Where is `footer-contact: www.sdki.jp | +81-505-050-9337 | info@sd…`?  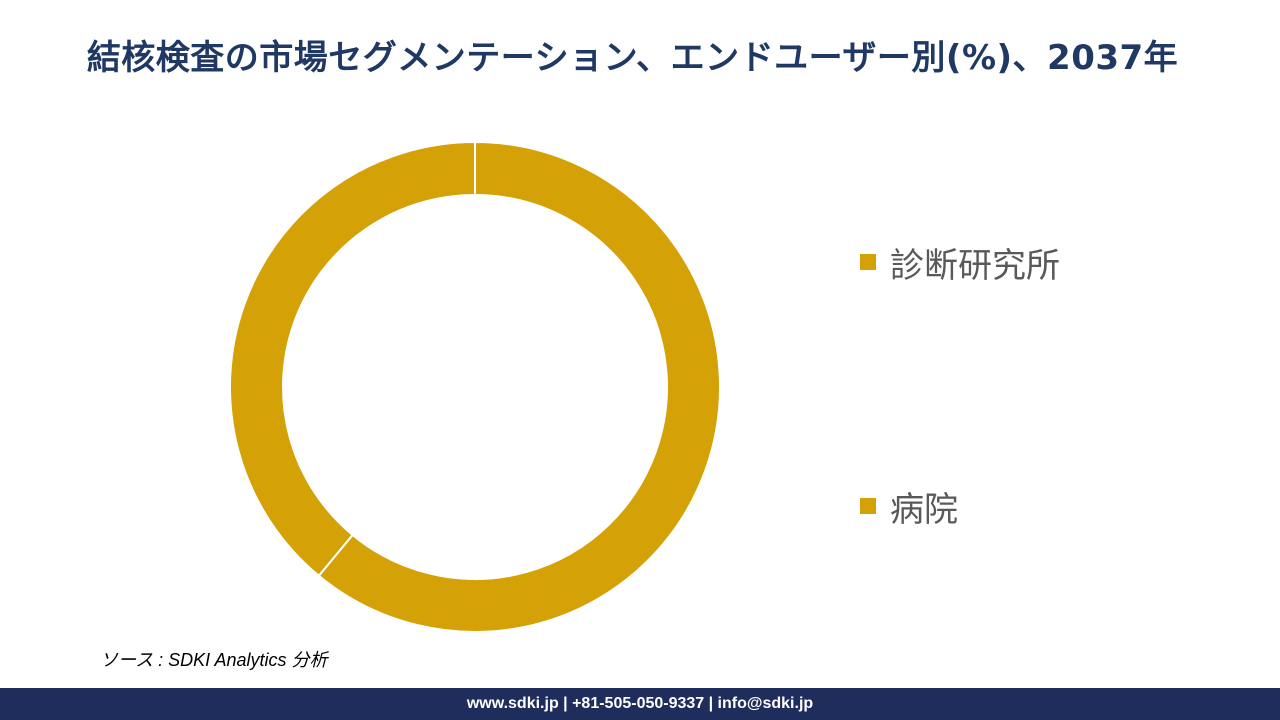 footer-contact: www.sdki.jp | +81-505-050-9337 | info@sd… is located at coordinates (640, 703).